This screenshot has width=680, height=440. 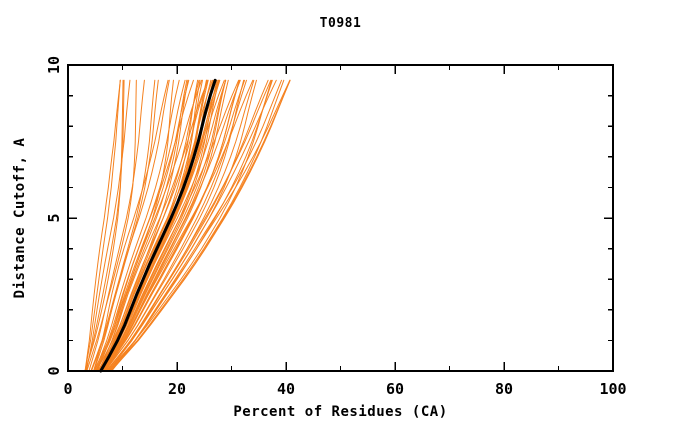 What do you see at coordinates (504, 389) in the screenshot?
I see `x-tick-label: 80` at bounding box center [504, 389].